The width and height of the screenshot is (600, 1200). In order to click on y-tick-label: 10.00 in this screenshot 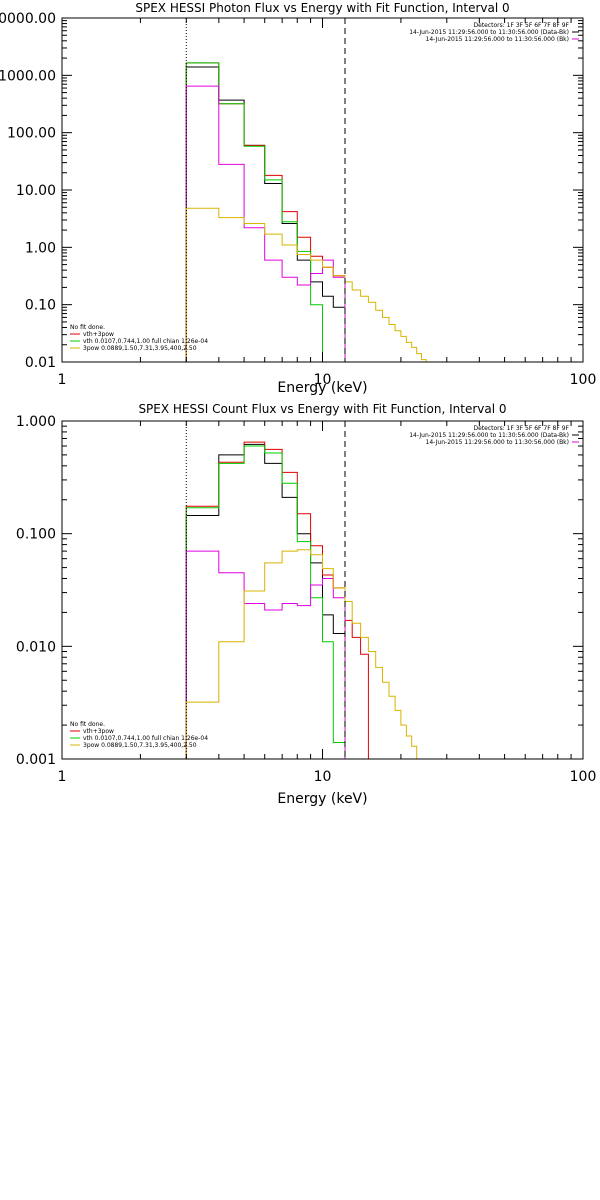, I will do `click(36, 191)`.